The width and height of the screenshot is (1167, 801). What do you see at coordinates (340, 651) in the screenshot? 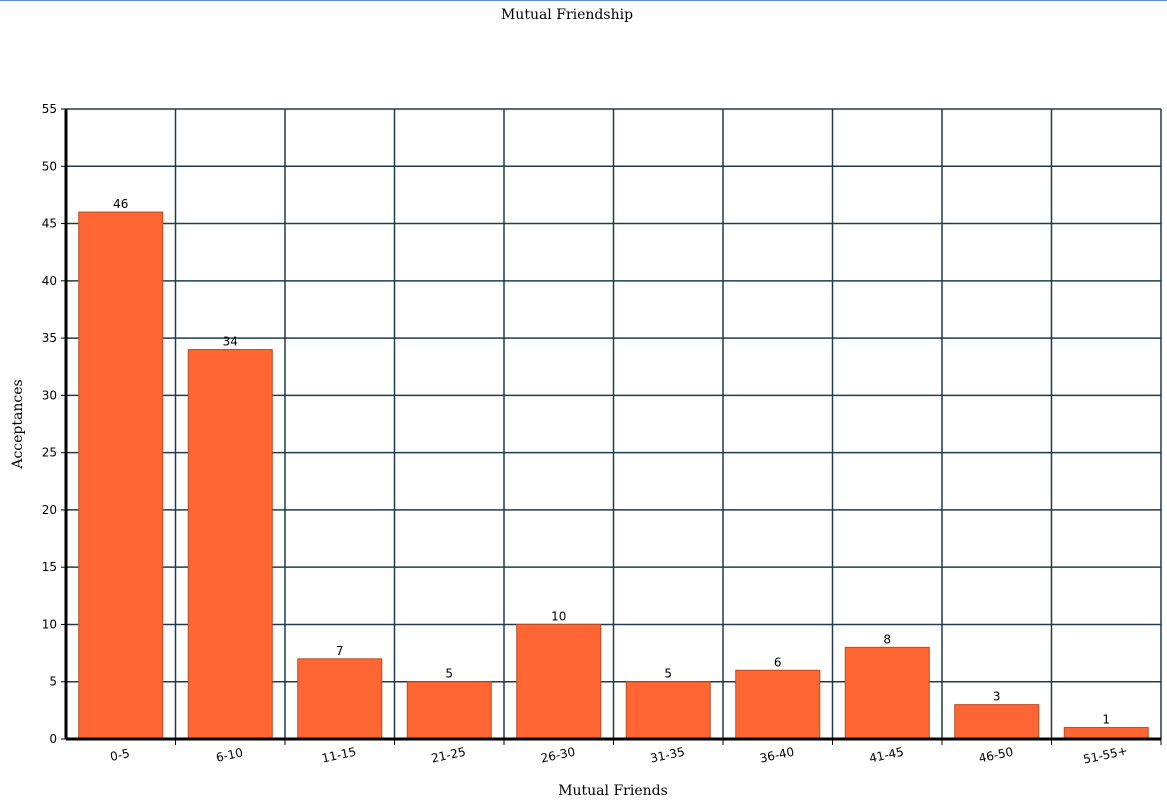
I see `bar-value-label: 7` at bounding box center [340, 651].